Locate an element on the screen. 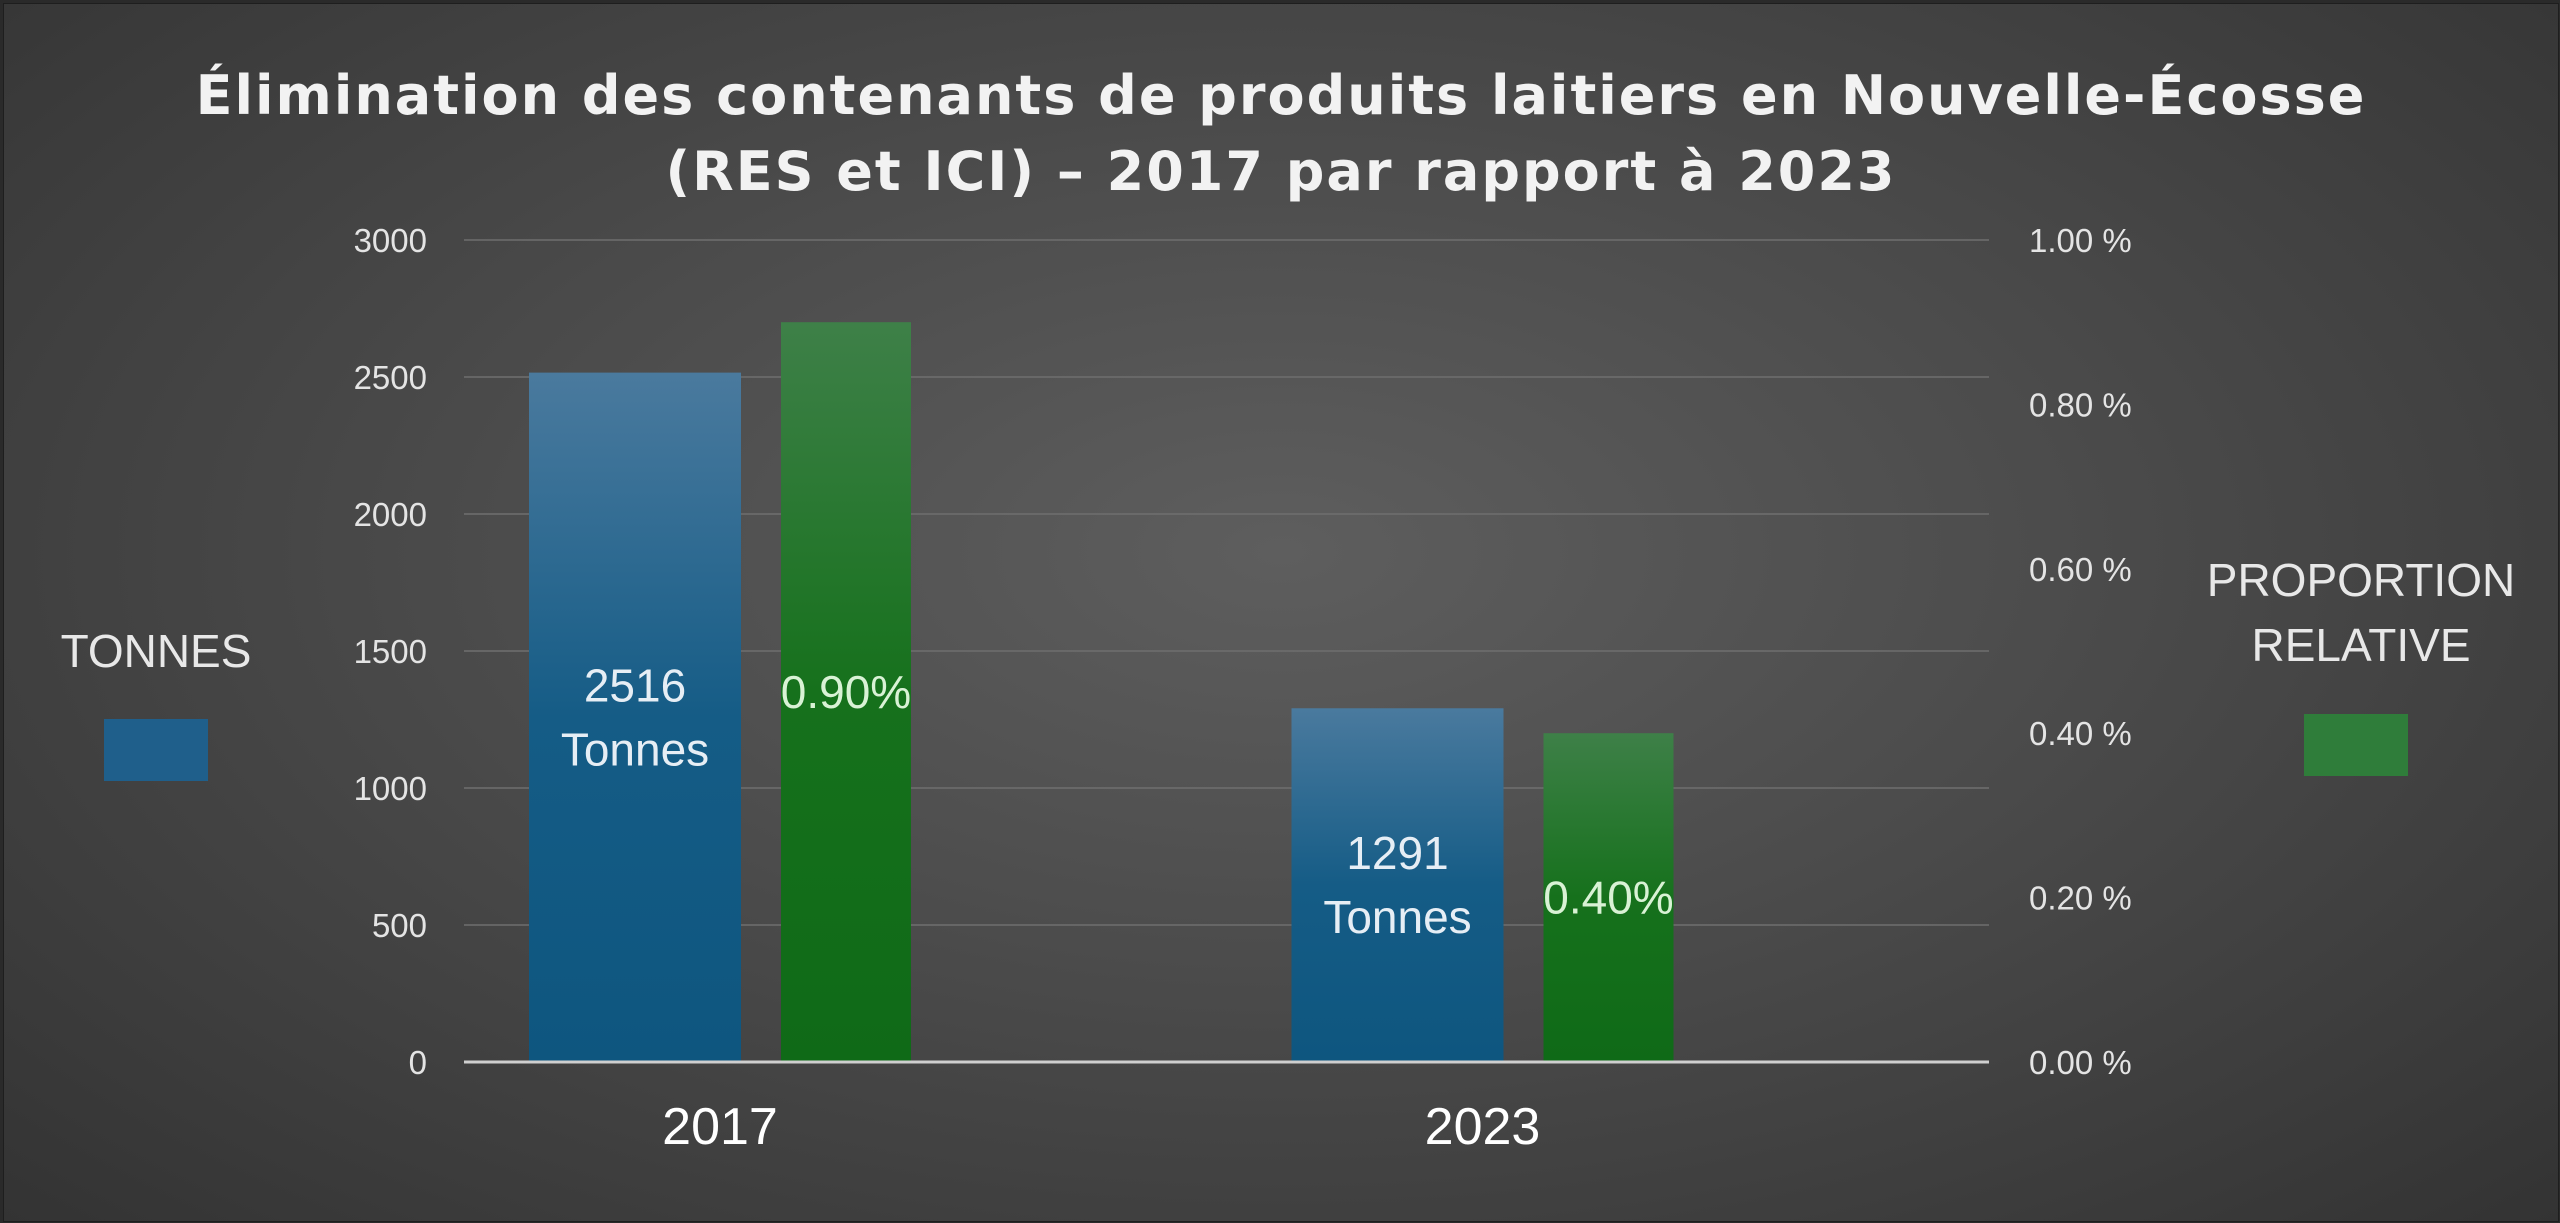 This screenshot has width=2560, height=1223. left-axis-ticks: 0 500 1000 1500 2000 2500 3000 is located at coordinates (390, 651).